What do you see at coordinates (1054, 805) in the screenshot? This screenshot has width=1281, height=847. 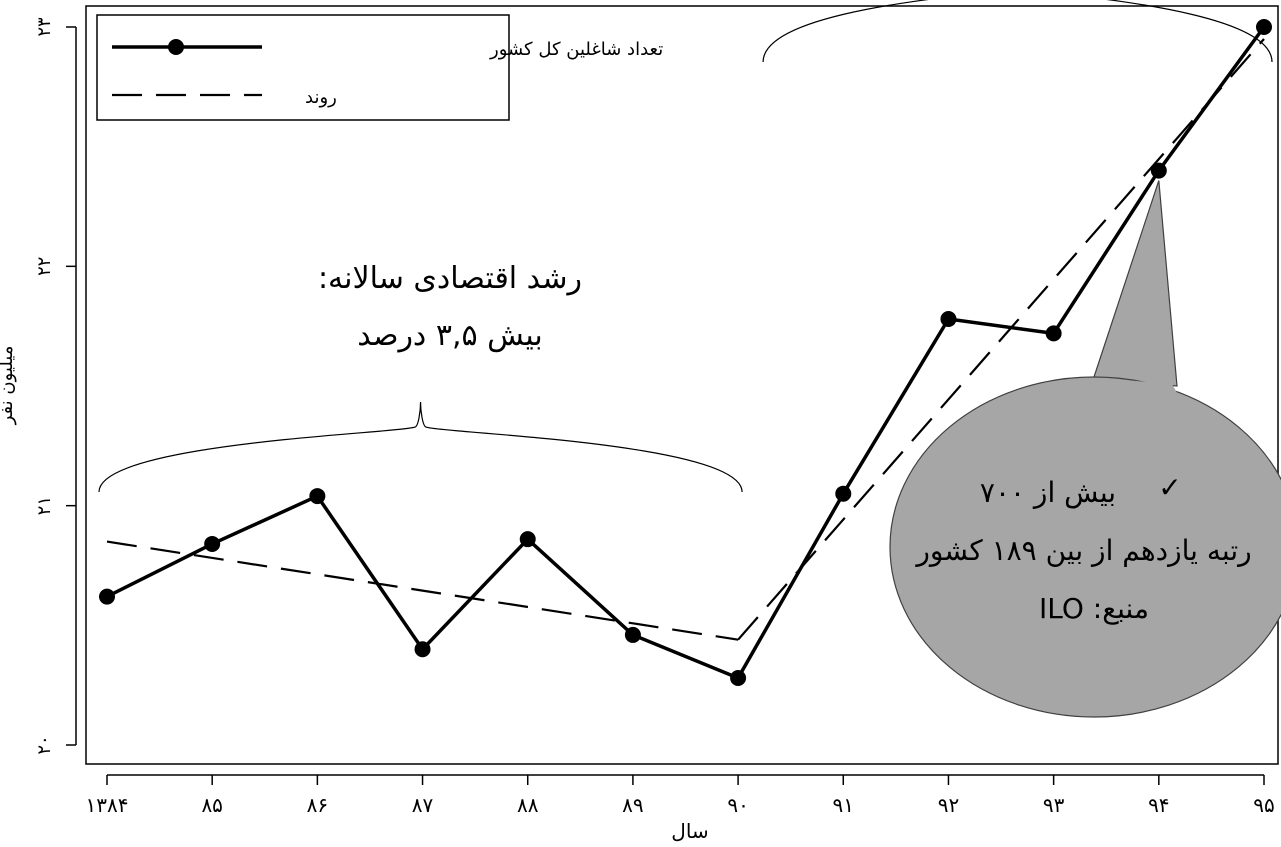 I see `x-tick-label: ۹۳` at bounding box center [1054, 805].